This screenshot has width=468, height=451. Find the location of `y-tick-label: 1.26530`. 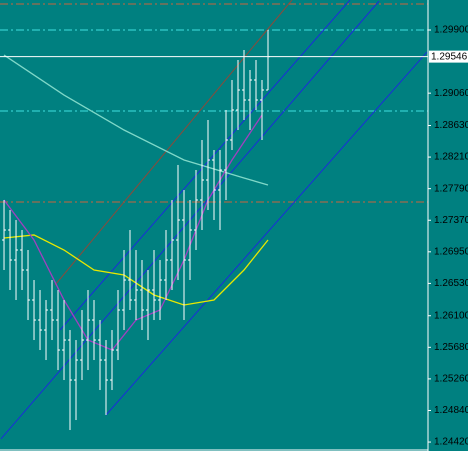

y-tick-label: 1.26530 is located at coordinates (451, 283).